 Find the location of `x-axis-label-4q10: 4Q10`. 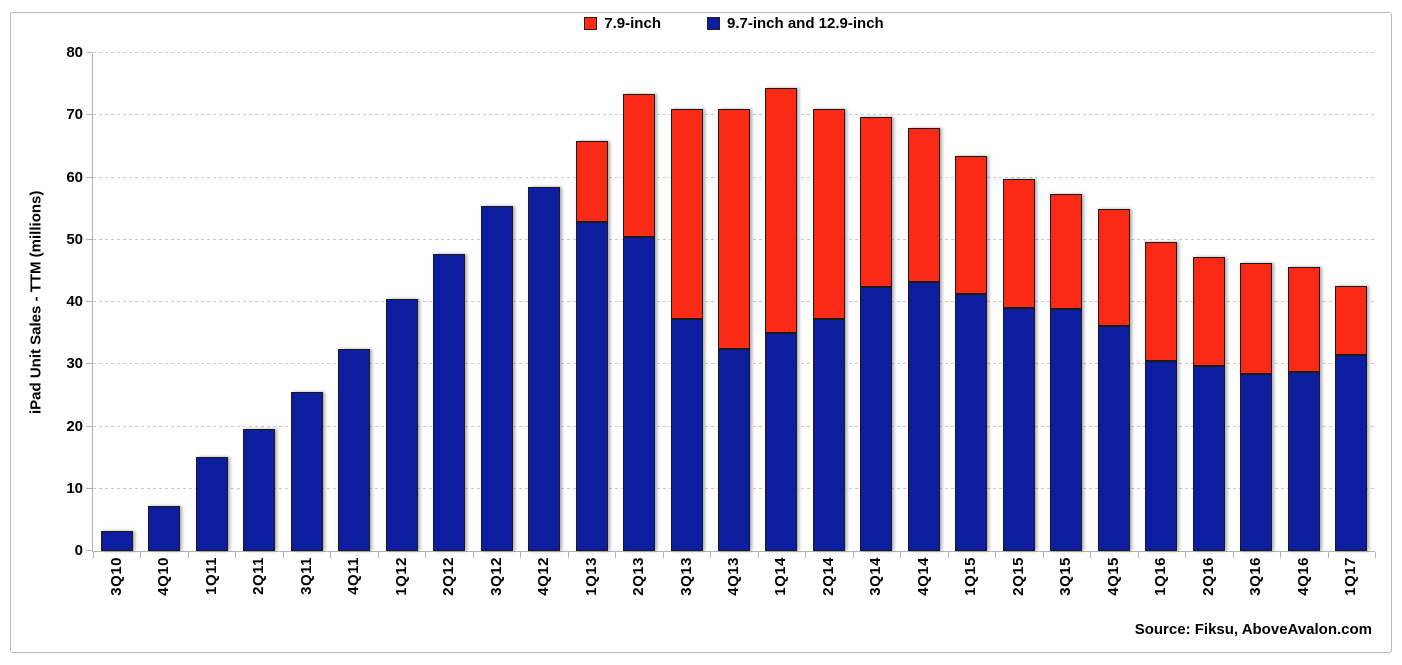

x-axis-label-4q10: 4Q10 is located at coordinates (164, 576).